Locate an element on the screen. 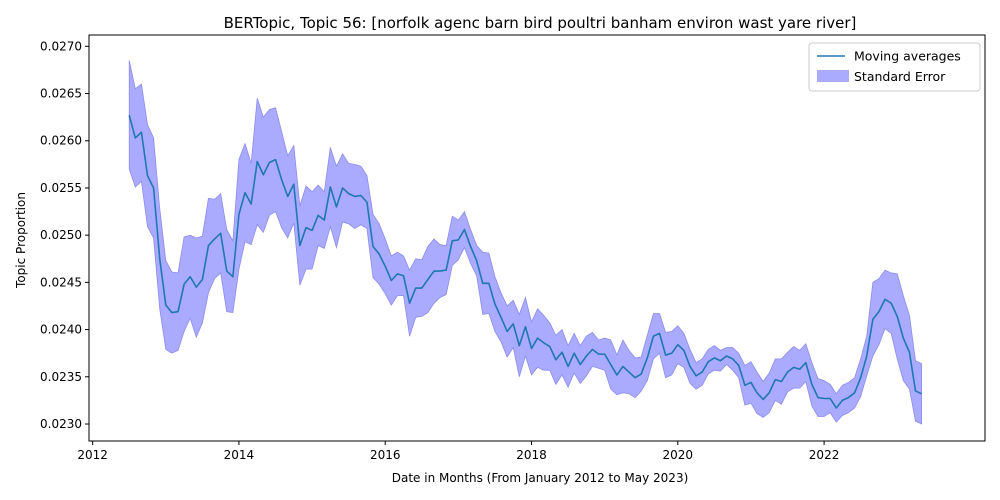 The width and height of the screenshot is (1000, 500). y-tick-label-3: 0.0245 is located at coordinates (61, 282).